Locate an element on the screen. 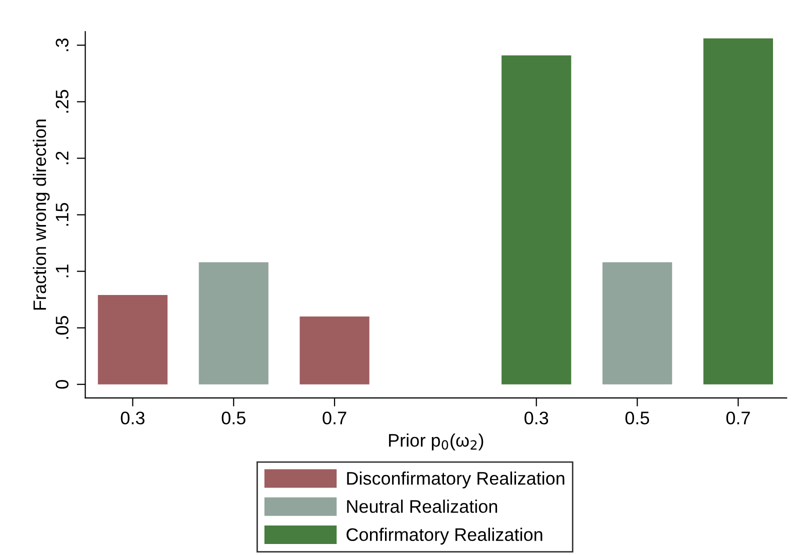 This screenshot has height=555, width=797. y-tick-label: .1 is located at coordinates (62, 271).